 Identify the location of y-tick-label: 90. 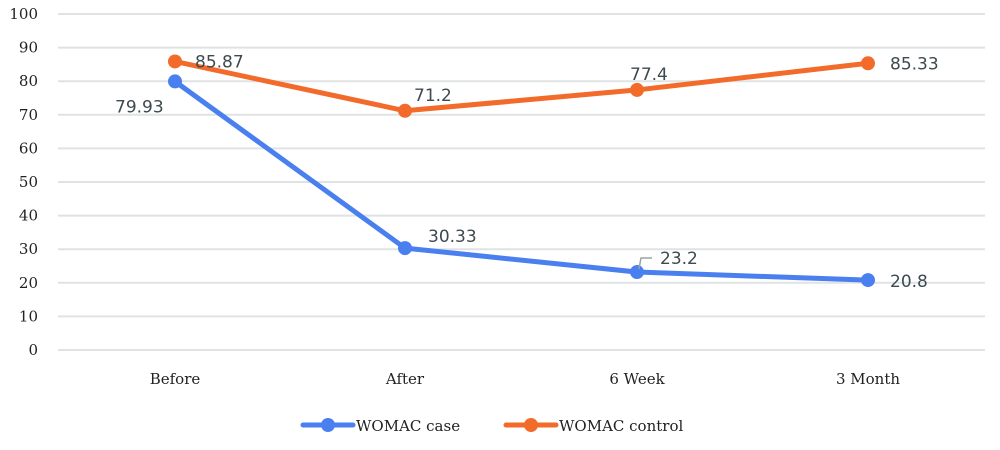
(28, 48).